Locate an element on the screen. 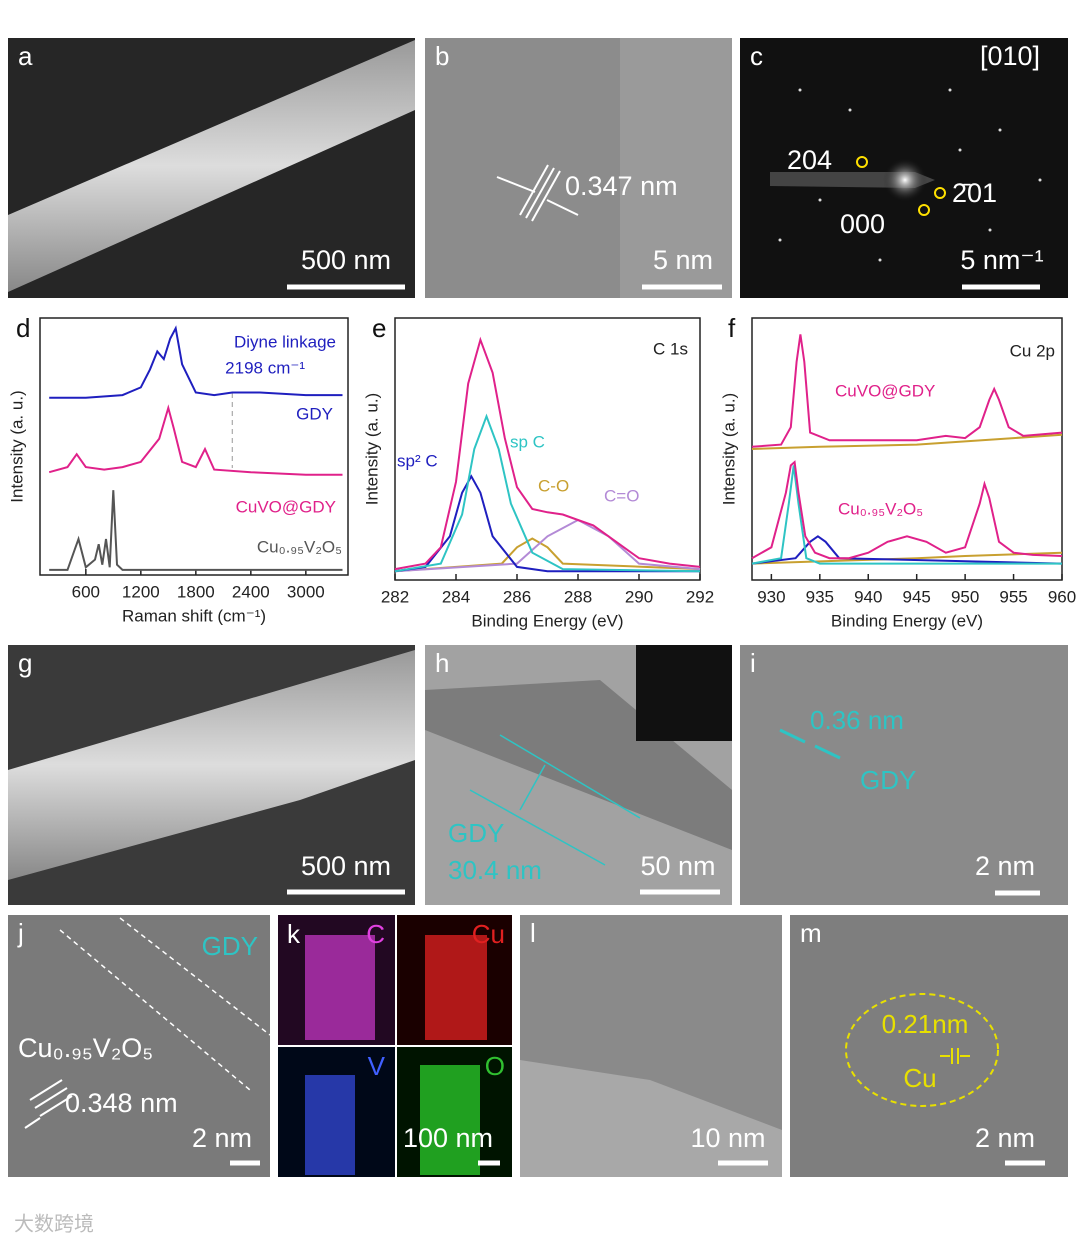  panel-label: m is located at coordinates (811, 933).